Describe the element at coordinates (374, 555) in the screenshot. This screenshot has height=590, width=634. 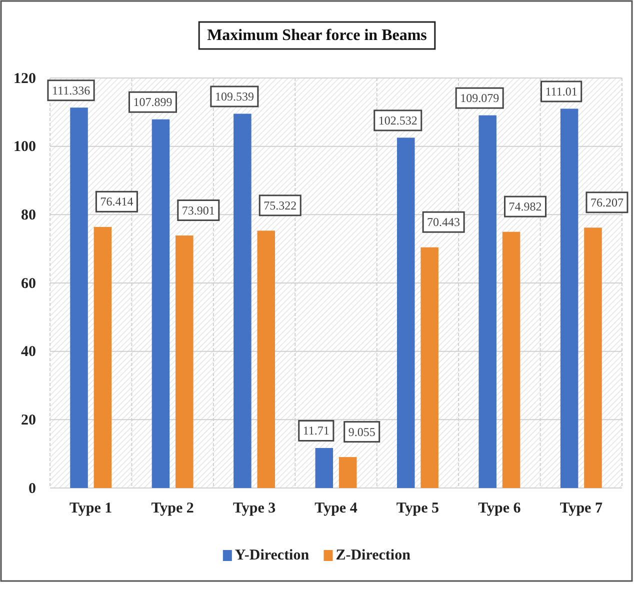
I see `legend-label: Z-Direction` at that location.